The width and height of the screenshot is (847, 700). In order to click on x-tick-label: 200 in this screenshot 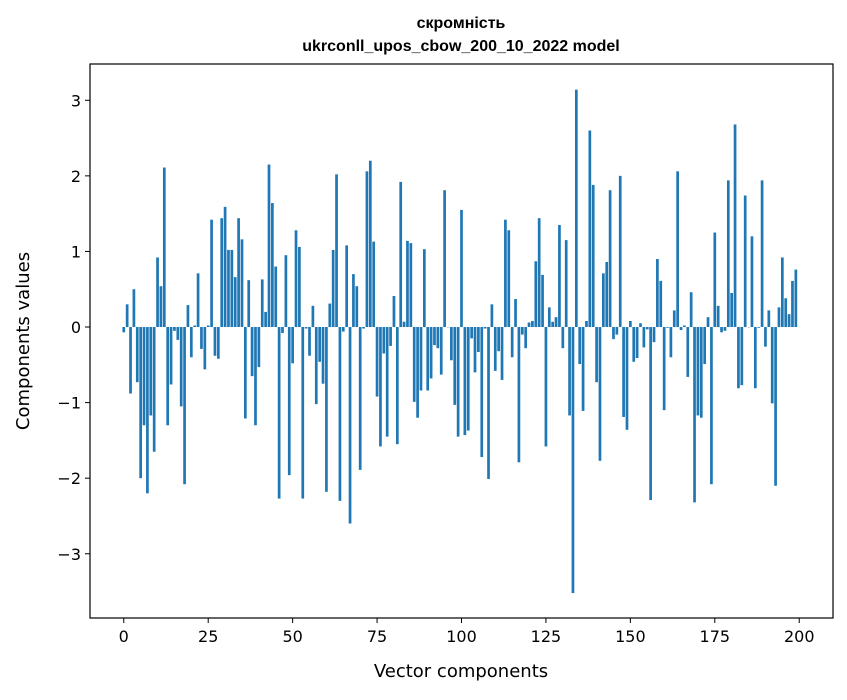, I will do `click(799, 636)`.